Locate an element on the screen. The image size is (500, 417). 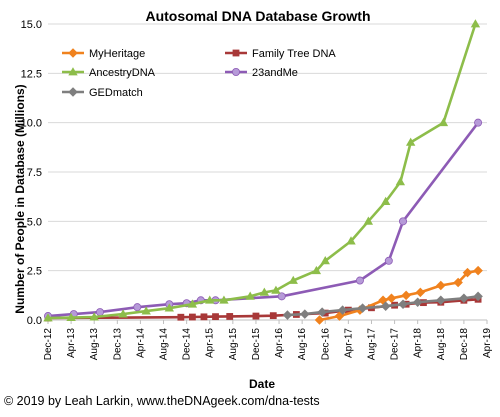
x-tick-label: Apr-13 is located at coordinates (71, 343).